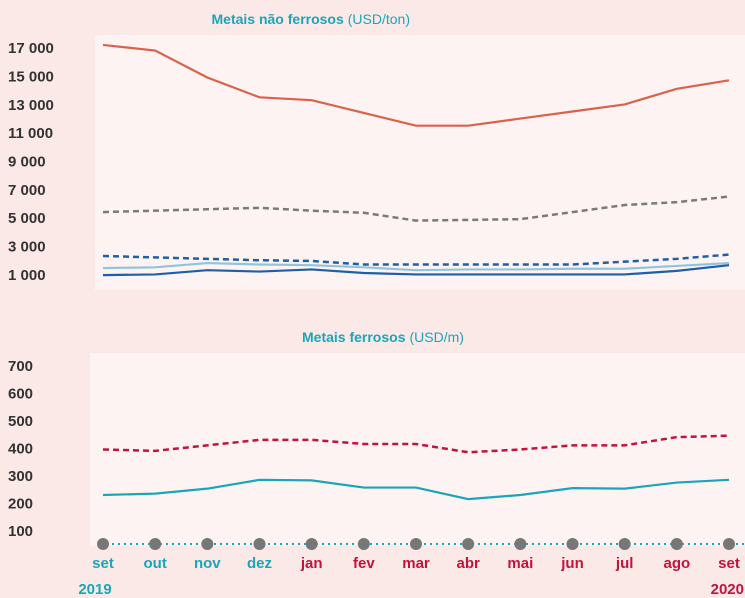  I want to click on x-tick-label: mai, so click(520, 563).